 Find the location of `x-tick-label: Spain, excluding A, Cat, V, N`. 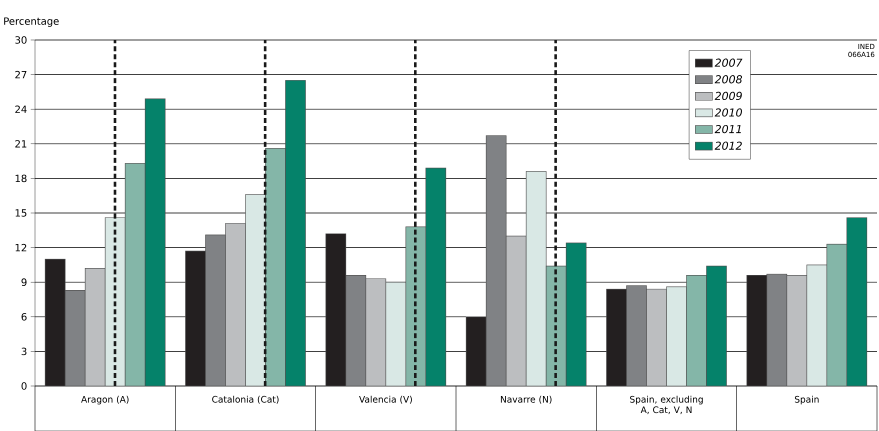

x-tick-label: Spain, excluding A, Cat, V, N is located at coordinates (666, 405).